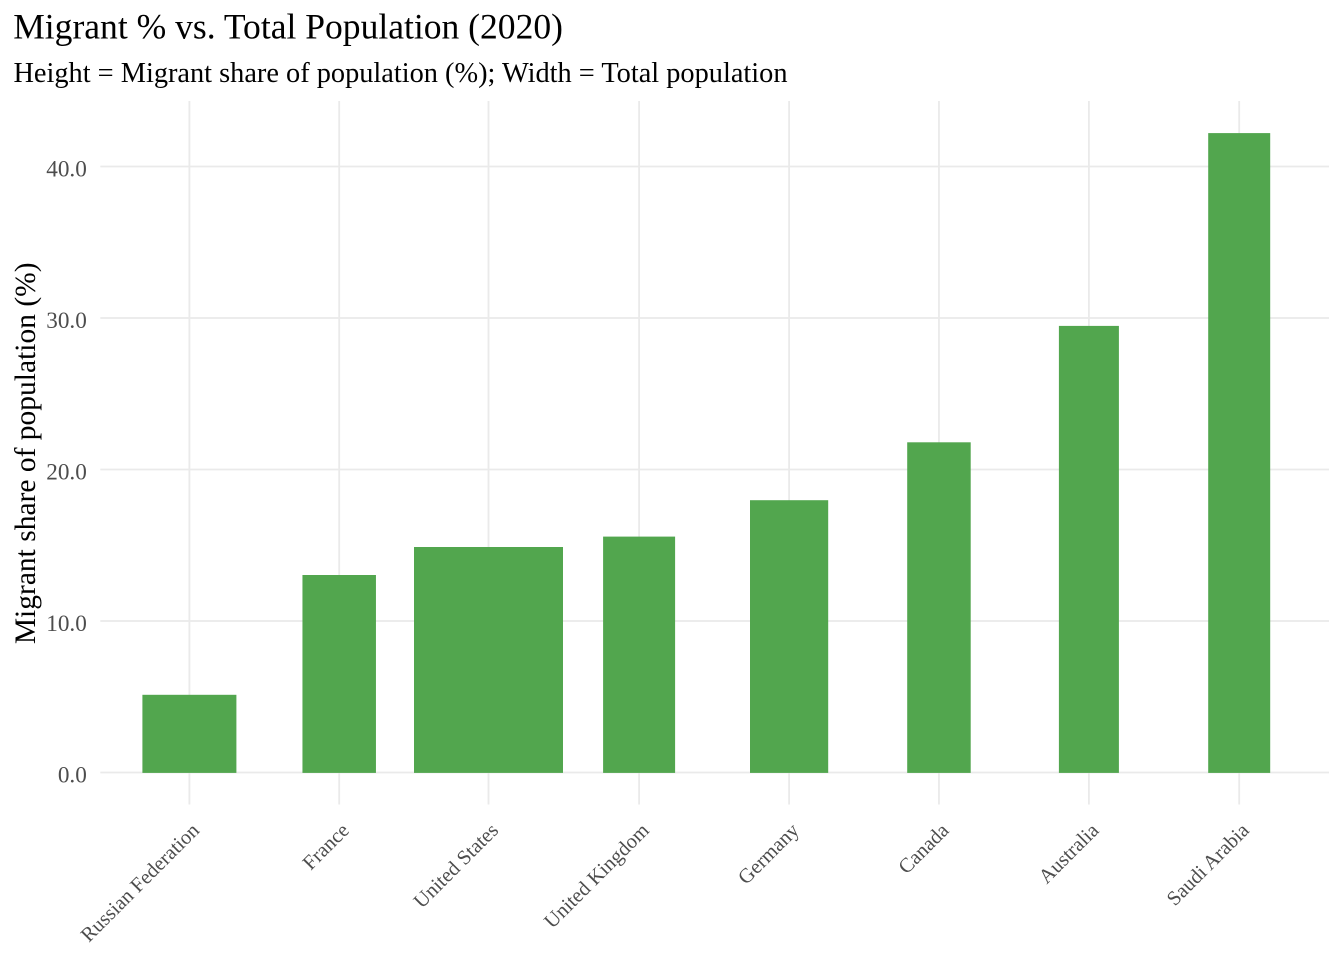  What do you see at coordinates (72, 776) in the screenshot?
I see `svg-text: 0.0` at bounding box center [72, 776].